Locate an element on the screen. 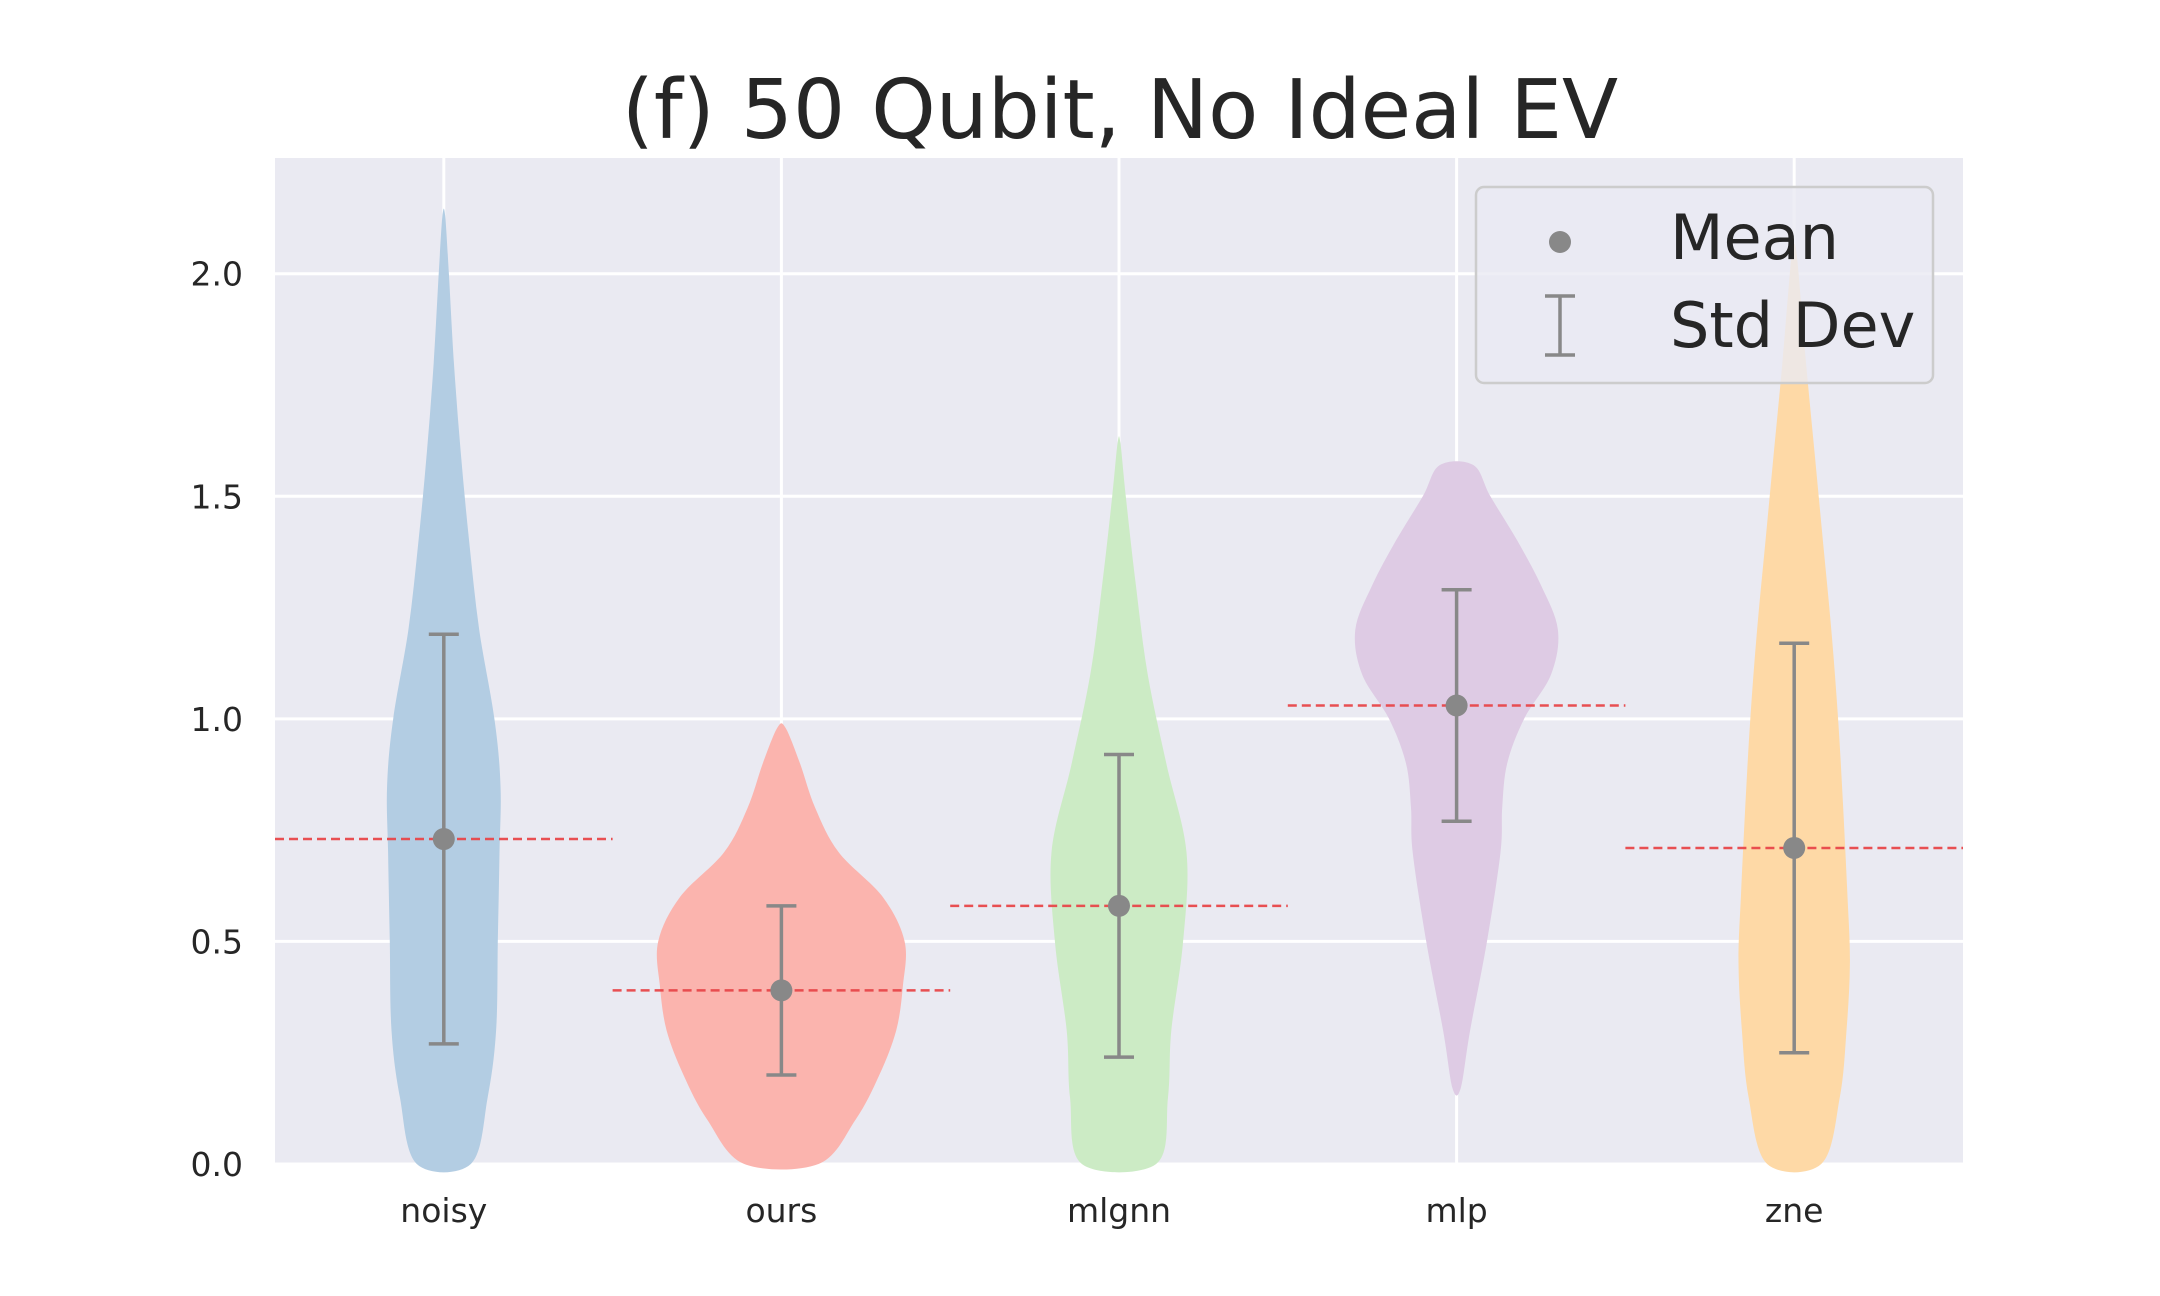 The height and width of the screenshot is (1296, 2160). x-tick-label-noisy: noisy is located at coordinates (443, 1210).